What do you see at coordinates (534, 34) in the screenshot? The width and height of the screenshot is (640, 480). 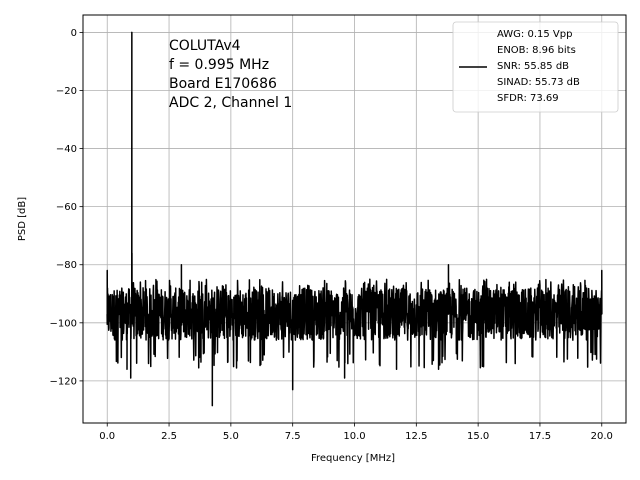 I see `legend-entry: AWG: 0.15 Vpp` at bounding box center [534, 34].